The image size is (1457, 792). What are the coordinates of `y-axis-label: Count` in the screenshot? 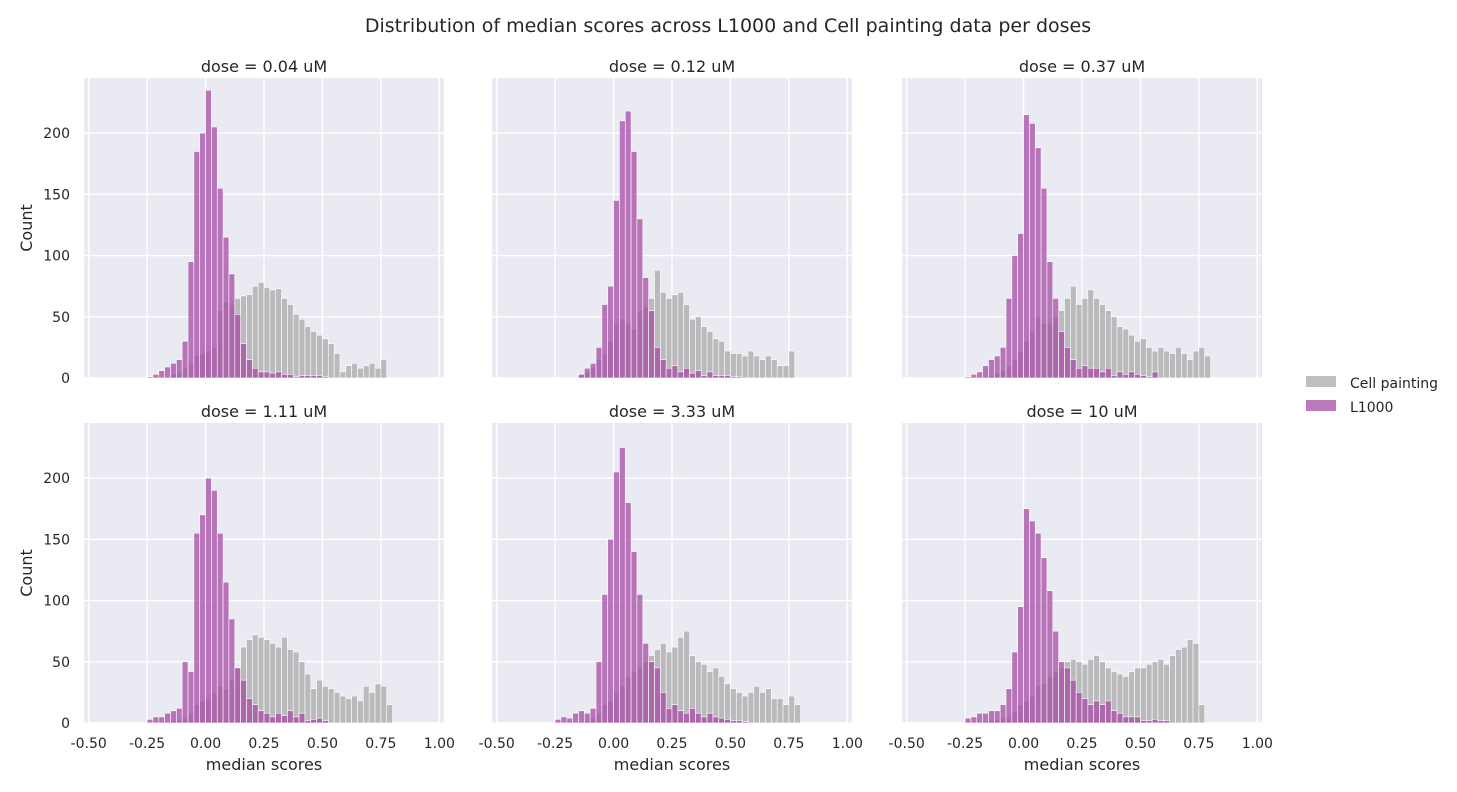 It's located at (26, 573).